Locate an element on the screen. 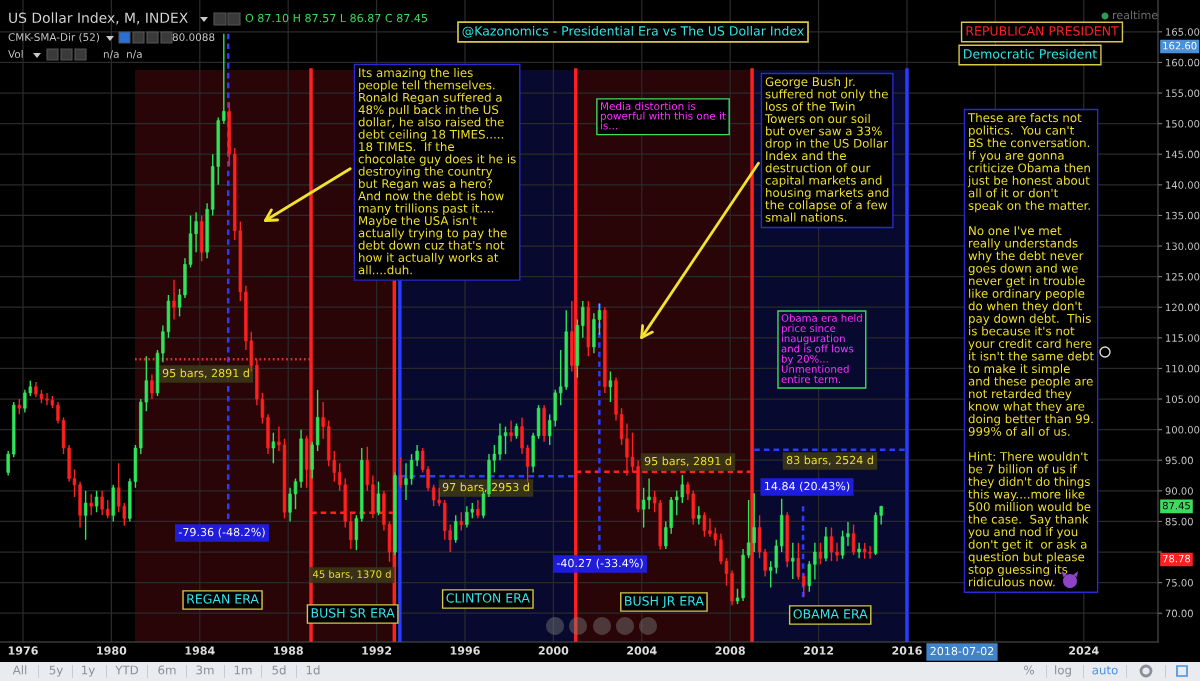  text: 1d is located at coordinates (313, 670).